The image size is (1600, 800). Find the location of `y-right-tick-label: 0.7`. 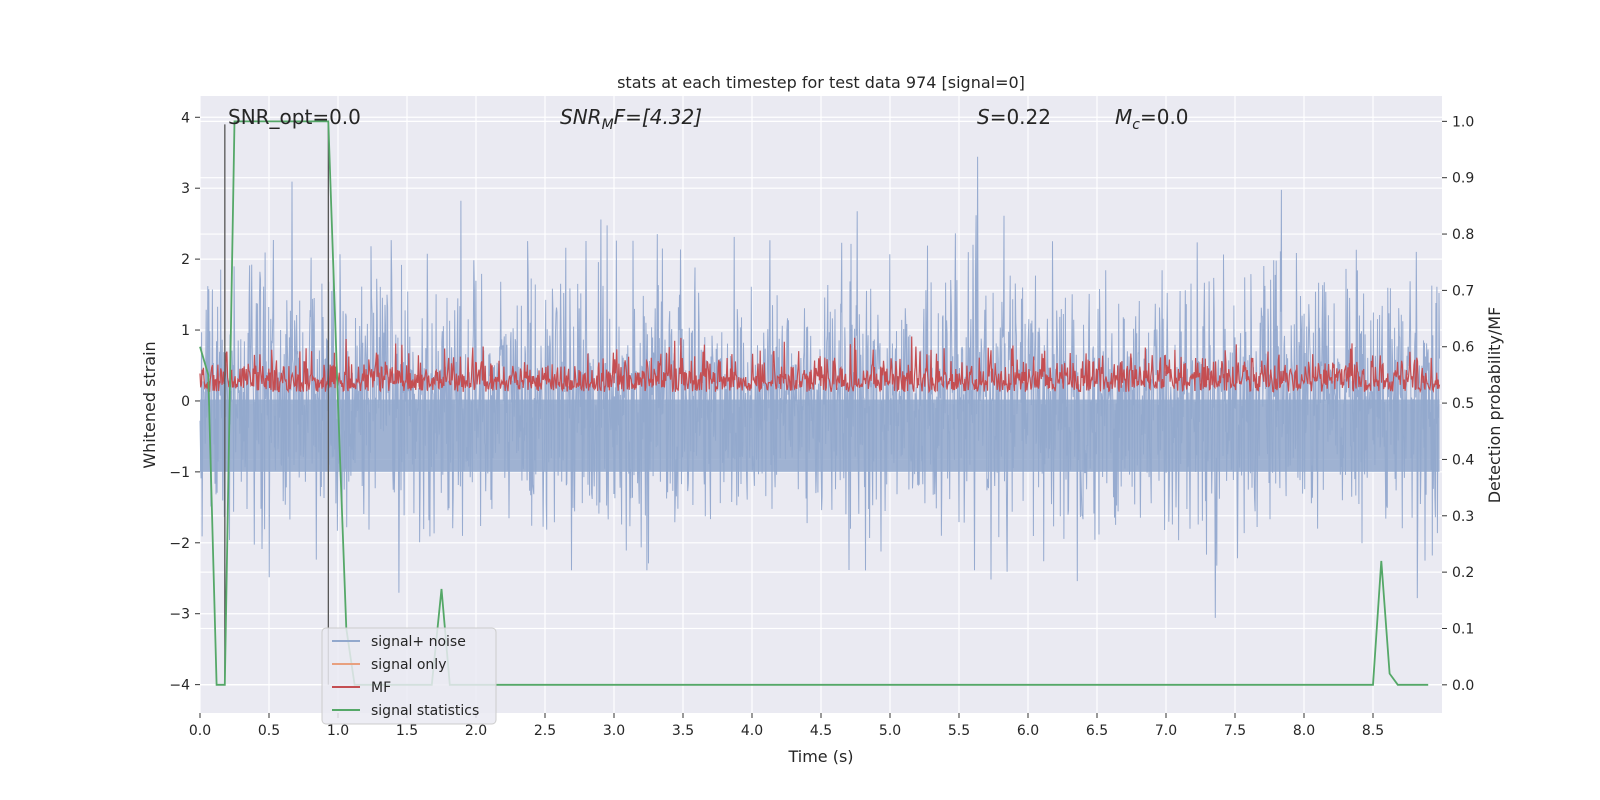

y-right-tick-label: 0.7 is located at coordinates (1463, 291).